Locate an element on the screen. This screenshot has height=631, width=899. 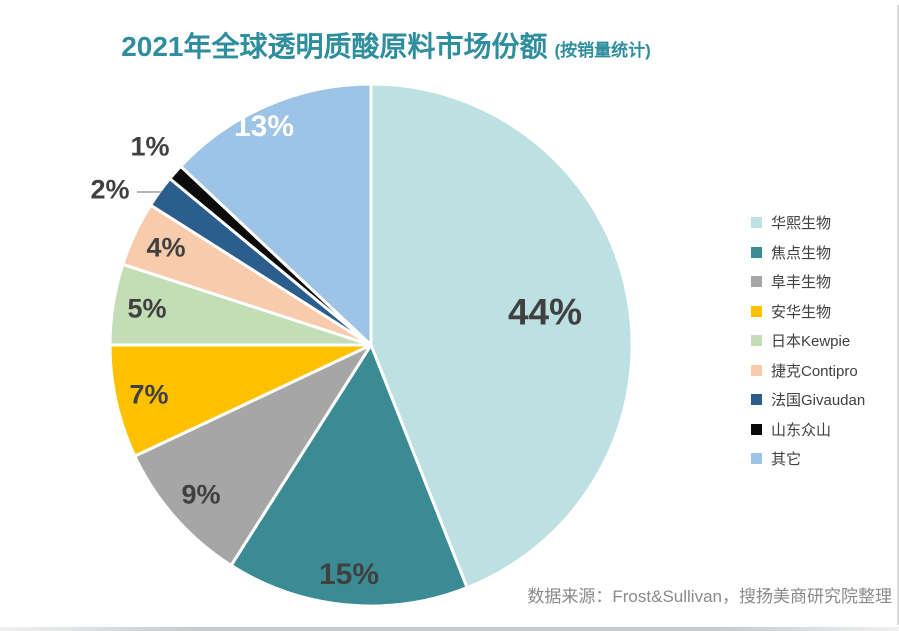
legend-item: 捷克Contipro is located at coordinates (808, 371).